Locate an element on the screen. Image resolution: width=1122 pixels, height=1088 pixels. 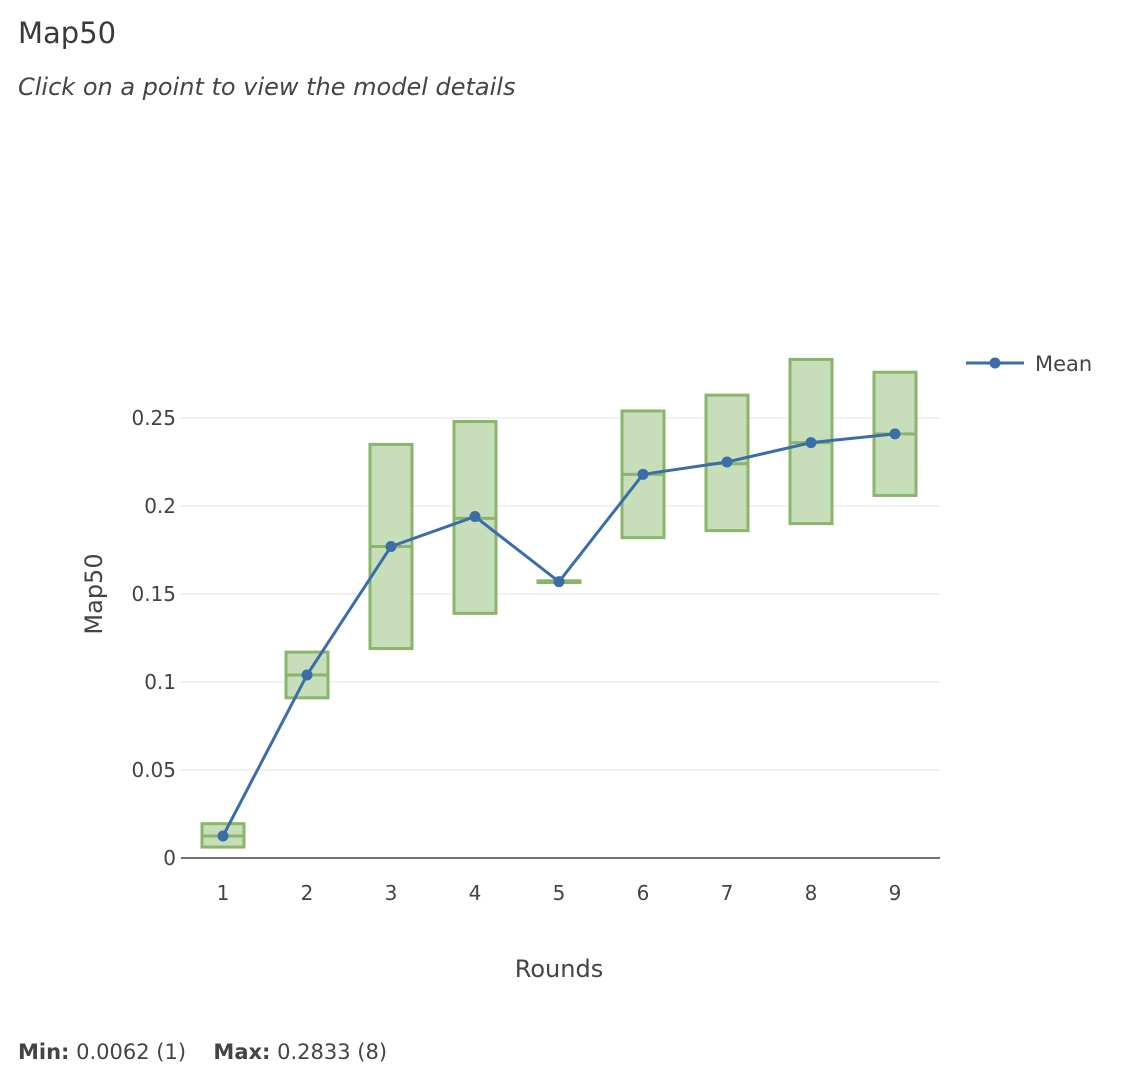
legend-marker is located at coordinates (995, 363).